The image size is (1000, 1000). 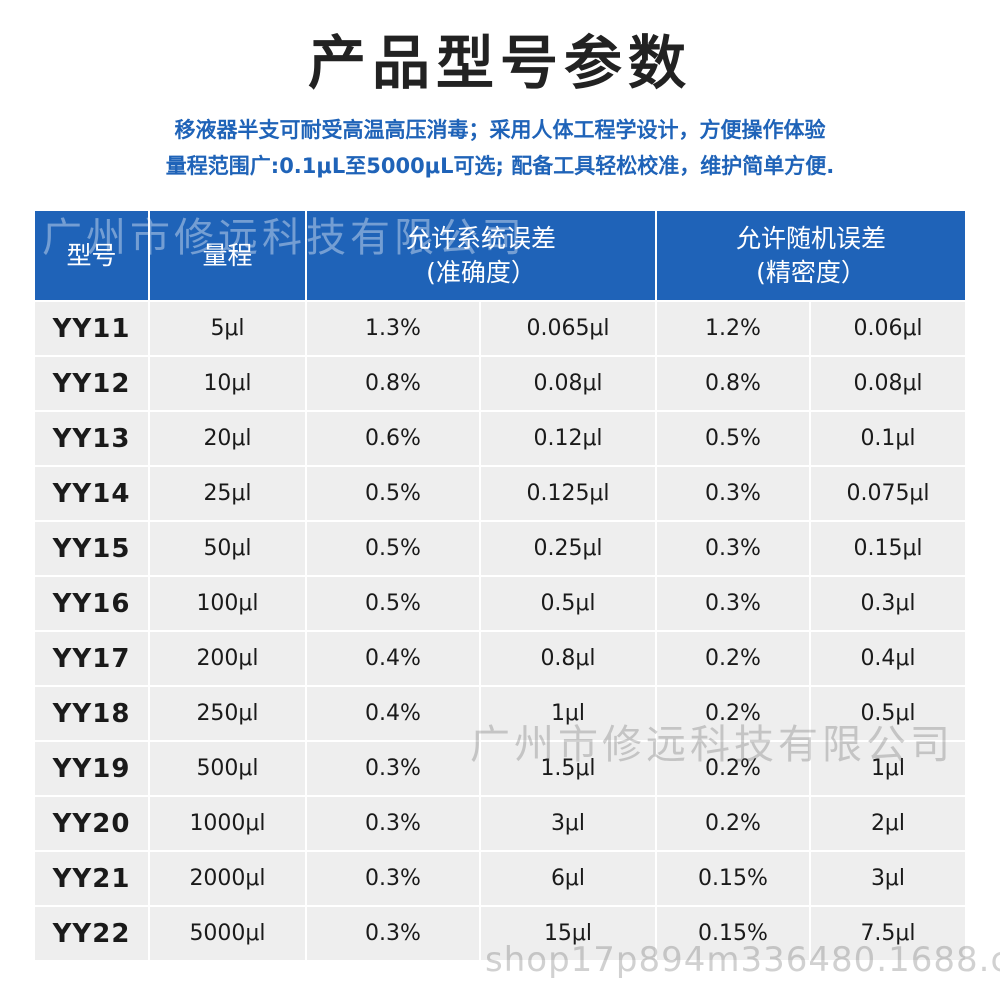 I want to click on cell-model: YY11, so click(x=91, y=328).